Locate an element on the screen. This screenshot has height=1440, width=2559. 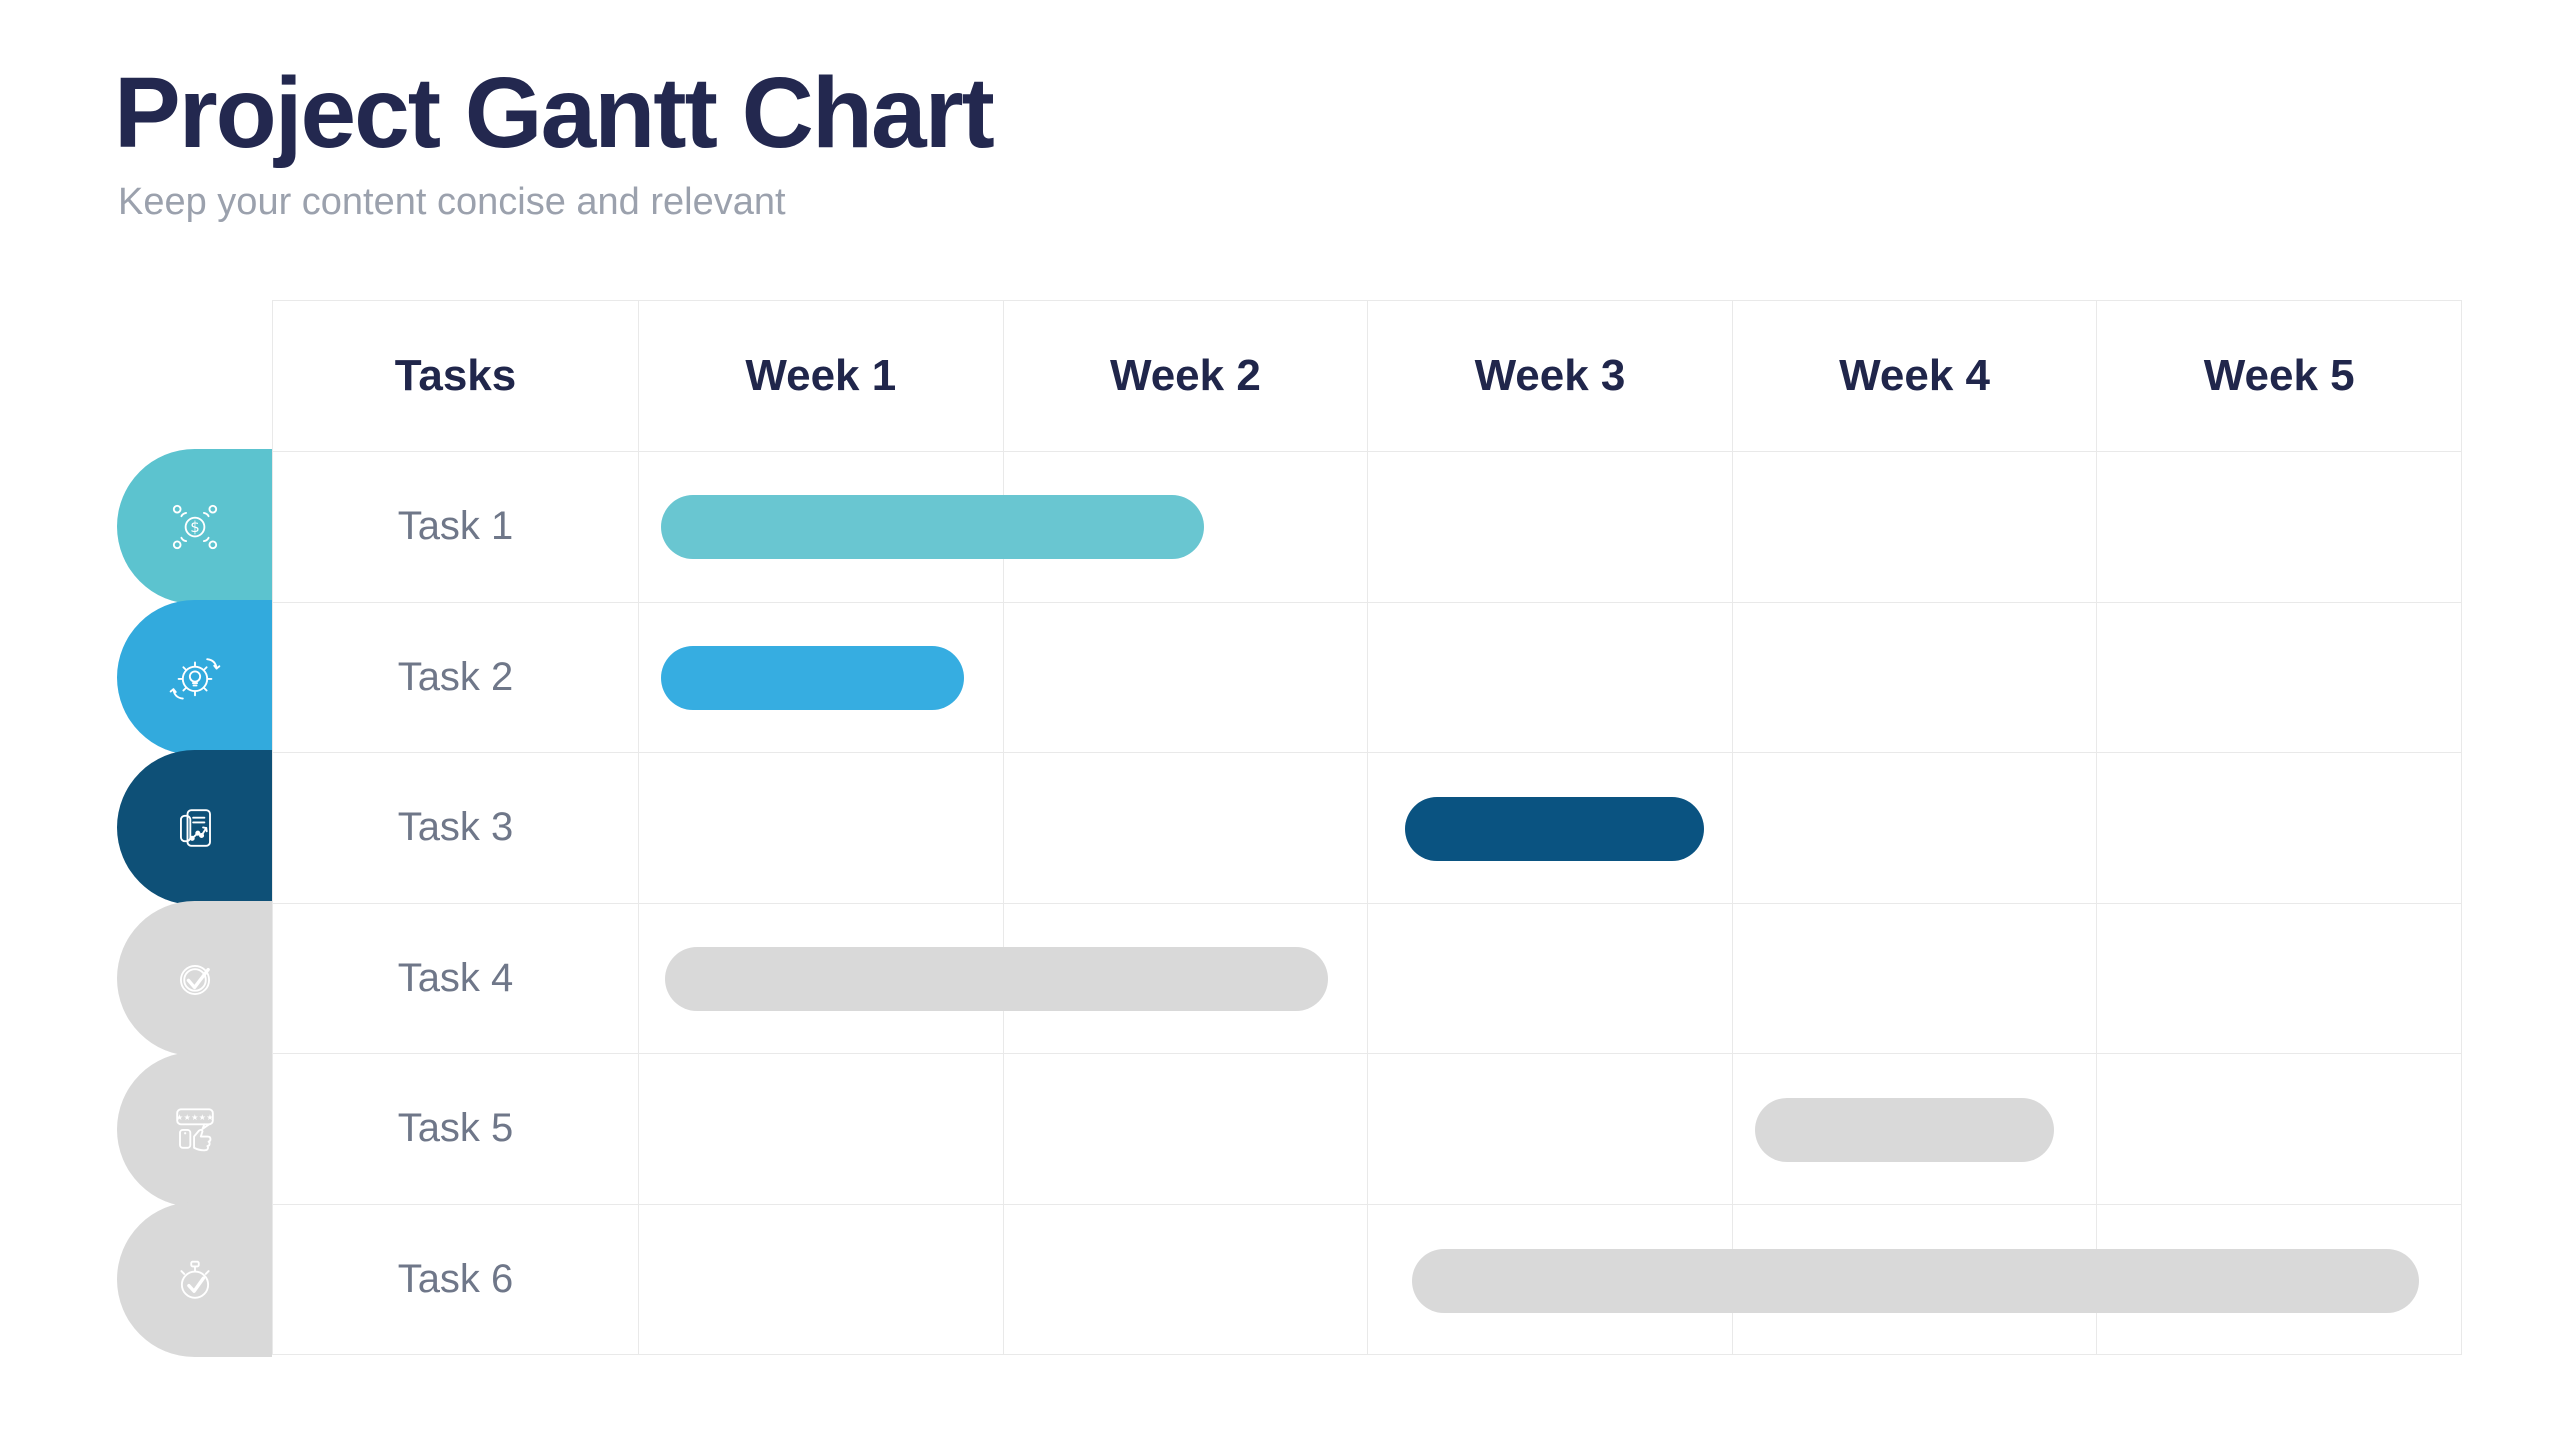
task-pill: ★★★★★ is located at coordinates (194, 1129).